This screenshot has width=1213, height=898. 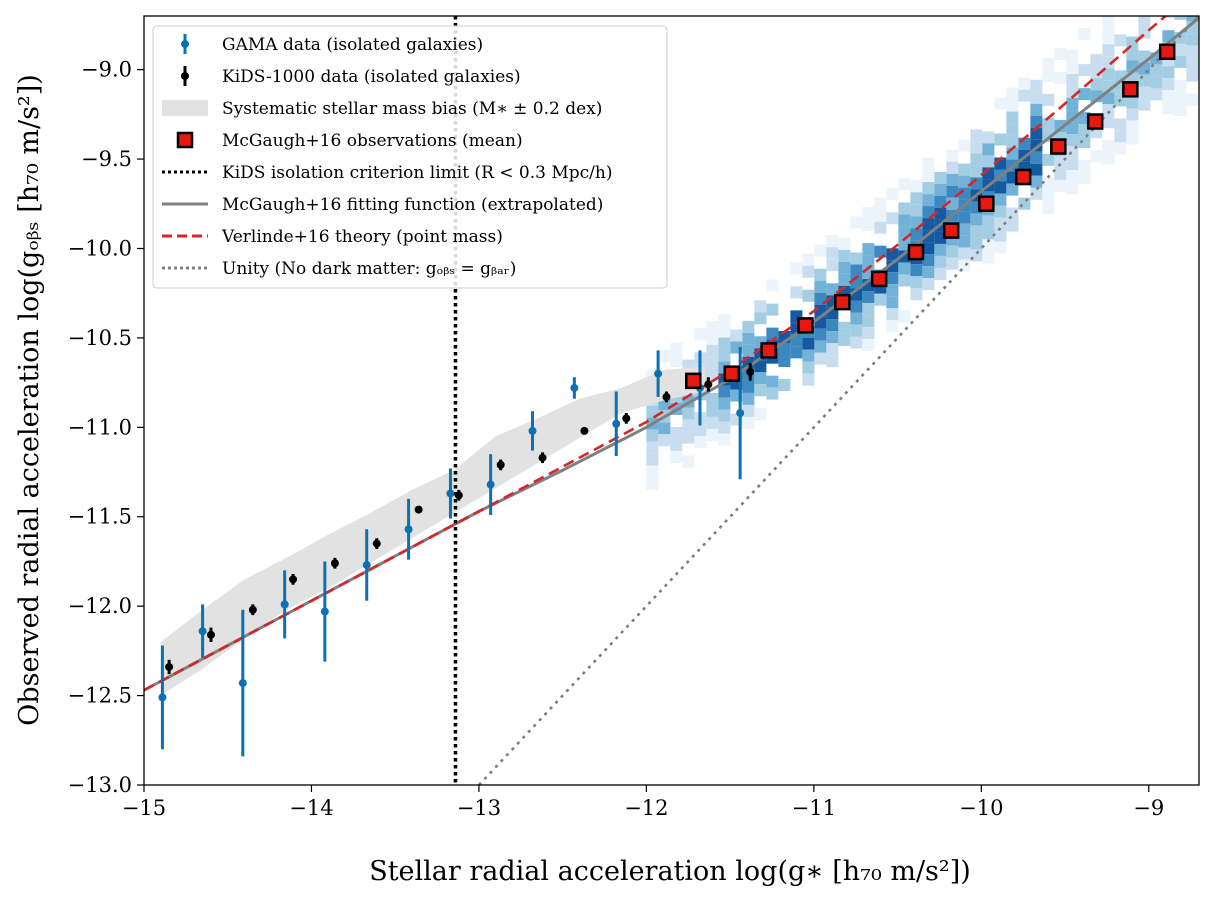 I want to click on y-tick-label: −11.5, so click(x=100, y=517).